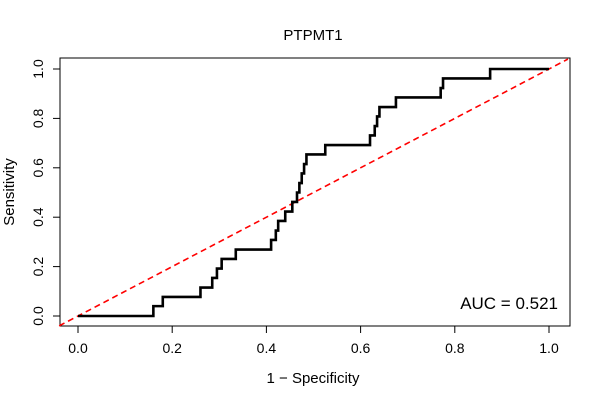 The height and width of the screenshot is (400, 600). What do you see at coordinates (38, 267) in the screenshot?
I see `y-tick-label: 0.2` at bounding box center [38, 267].